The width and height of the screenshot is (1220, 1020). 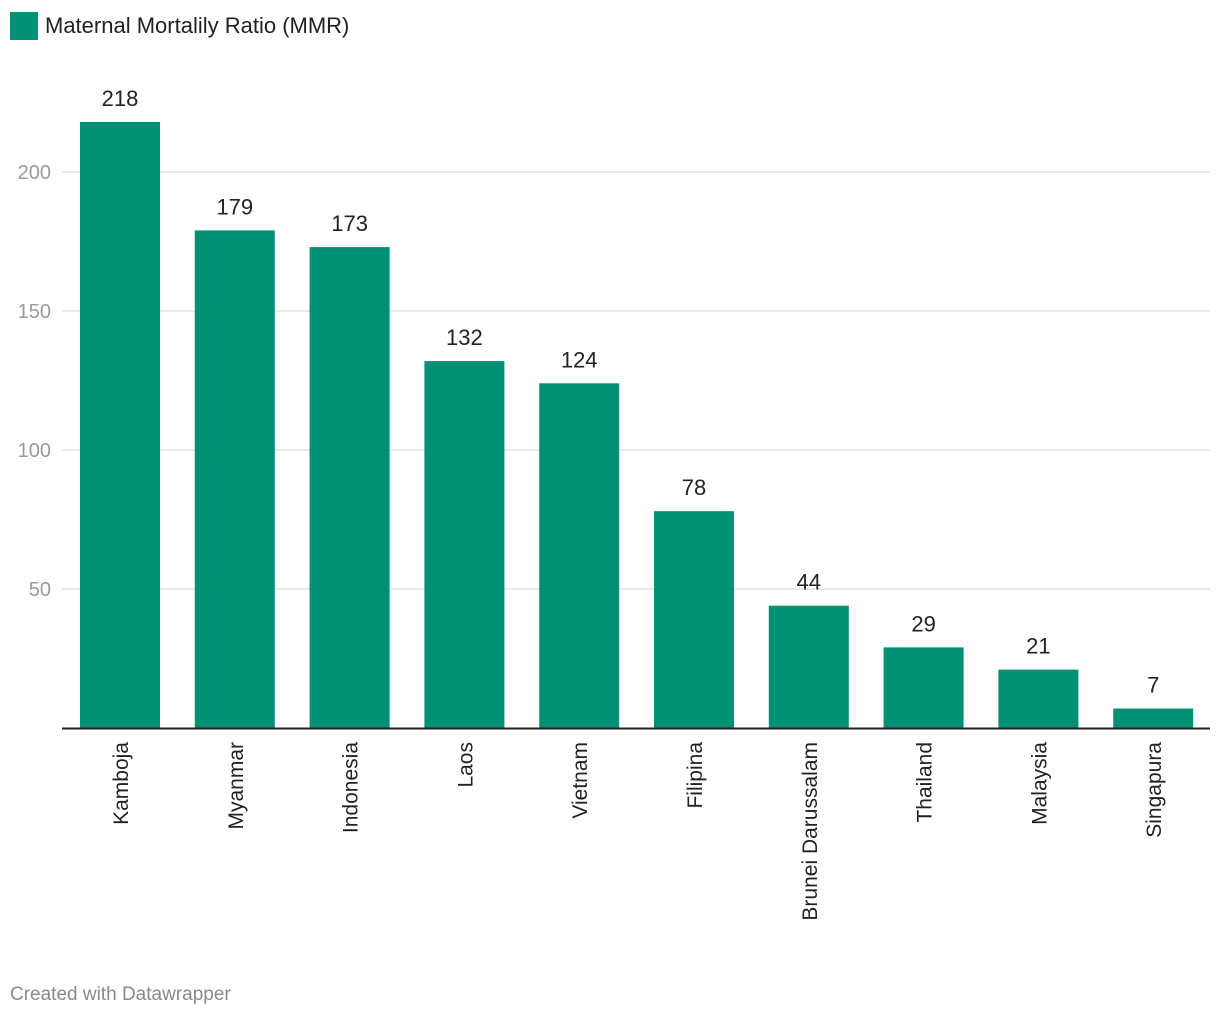 What do you see at coordinates (464, 544) in the screenshot?
I see `bar-laos` at bounding box center [464, 544].